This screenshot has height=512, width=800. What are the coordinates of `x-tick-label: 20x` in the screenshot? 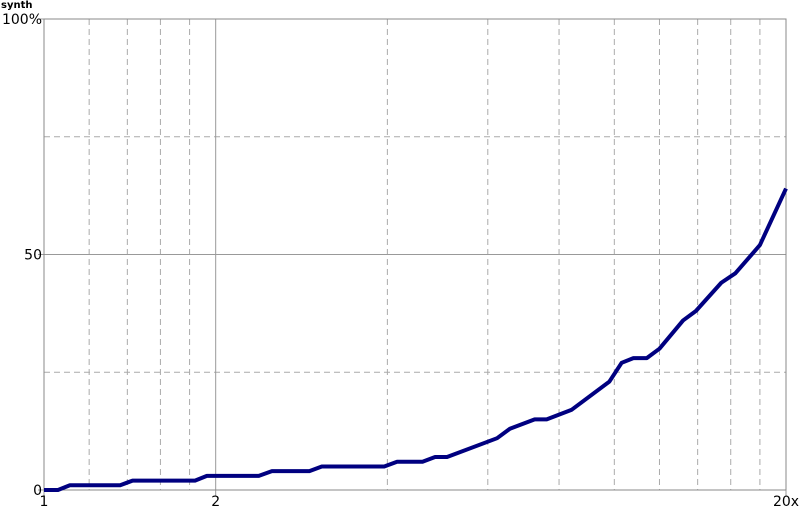 It's located at (786, 502).